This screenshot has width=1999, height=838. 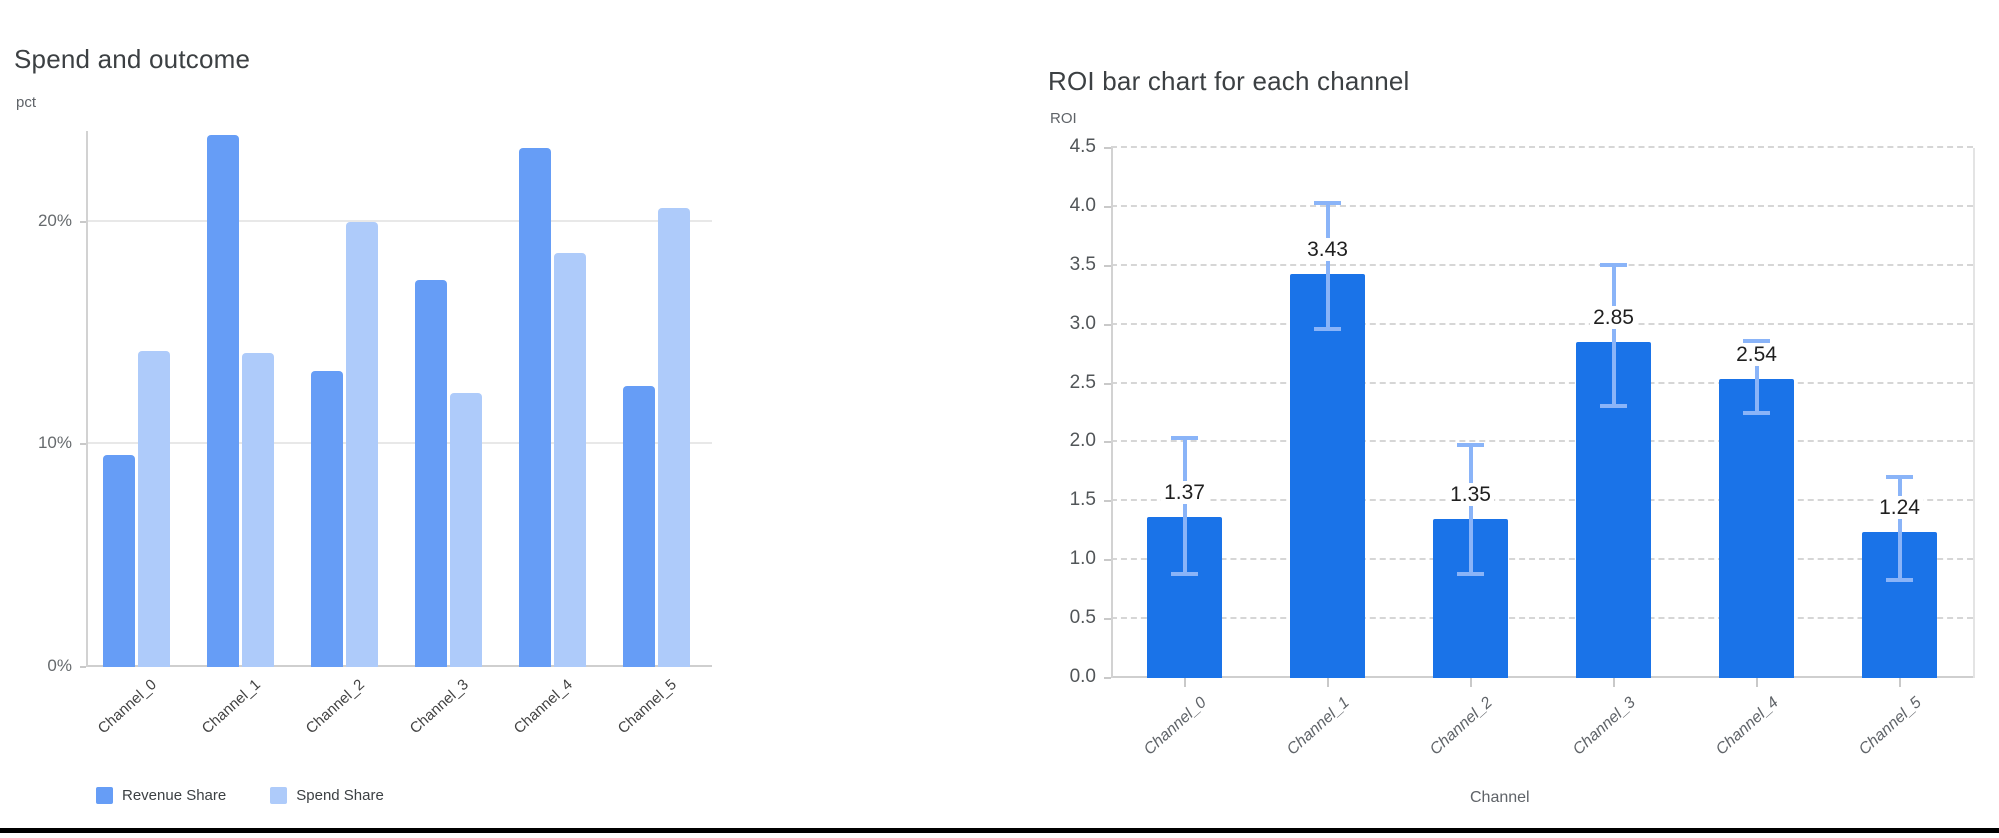 What do you see at coordinates (1107, 560) in the screenshot?
I see `y-tick-1.0` at bounding box center [1107, 560].